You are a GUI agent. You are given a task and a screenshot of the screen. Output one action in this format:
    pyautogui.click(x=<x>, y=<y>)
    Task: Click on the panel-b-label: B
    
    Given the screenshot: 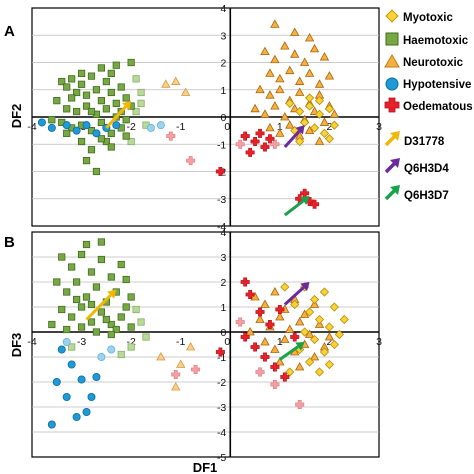 What is the action you would take?
    pyautogui.click(x=9, y=242)
    